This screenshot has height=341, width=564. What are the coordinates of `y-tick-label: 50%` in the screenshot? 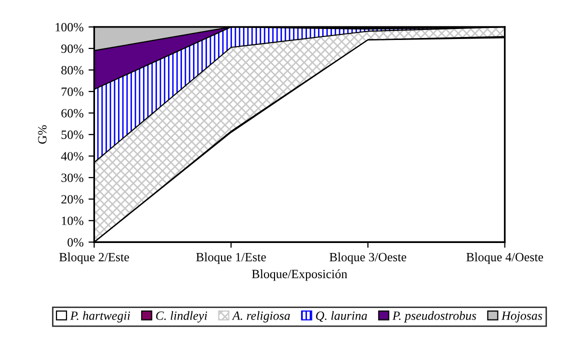 It's located at (73, 135).